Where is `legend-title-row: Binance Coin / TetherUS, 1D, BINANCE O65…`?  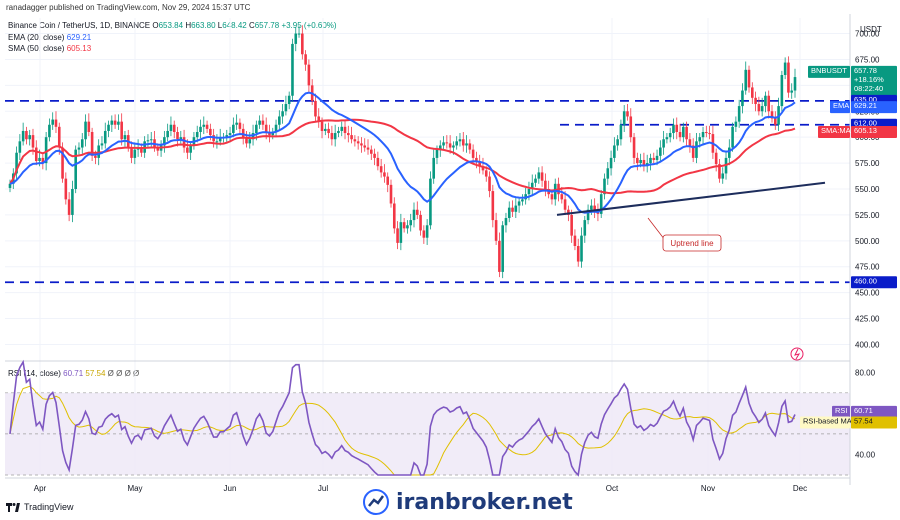 legend-title-row: Binance Coin / TetherUS, 1D, BINANCE O65… is located at coordinates (172, 25).